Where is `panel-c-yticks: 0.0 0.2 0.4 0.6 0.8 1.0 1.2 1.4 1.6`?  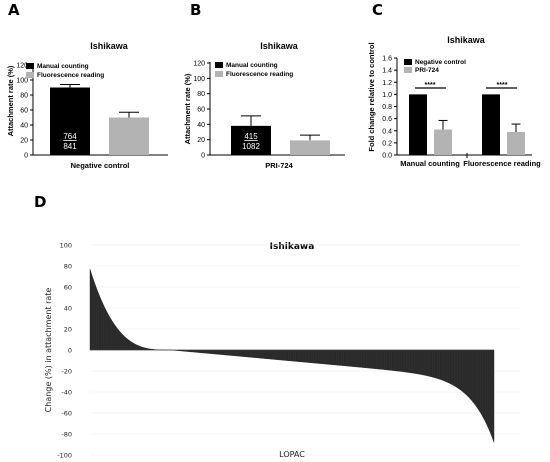 panel-c-yticks: 0.0 0.2 0.4 0.6 0.8 1.0 1.2 1.4 1.6 is located at coordinates (389, 108).